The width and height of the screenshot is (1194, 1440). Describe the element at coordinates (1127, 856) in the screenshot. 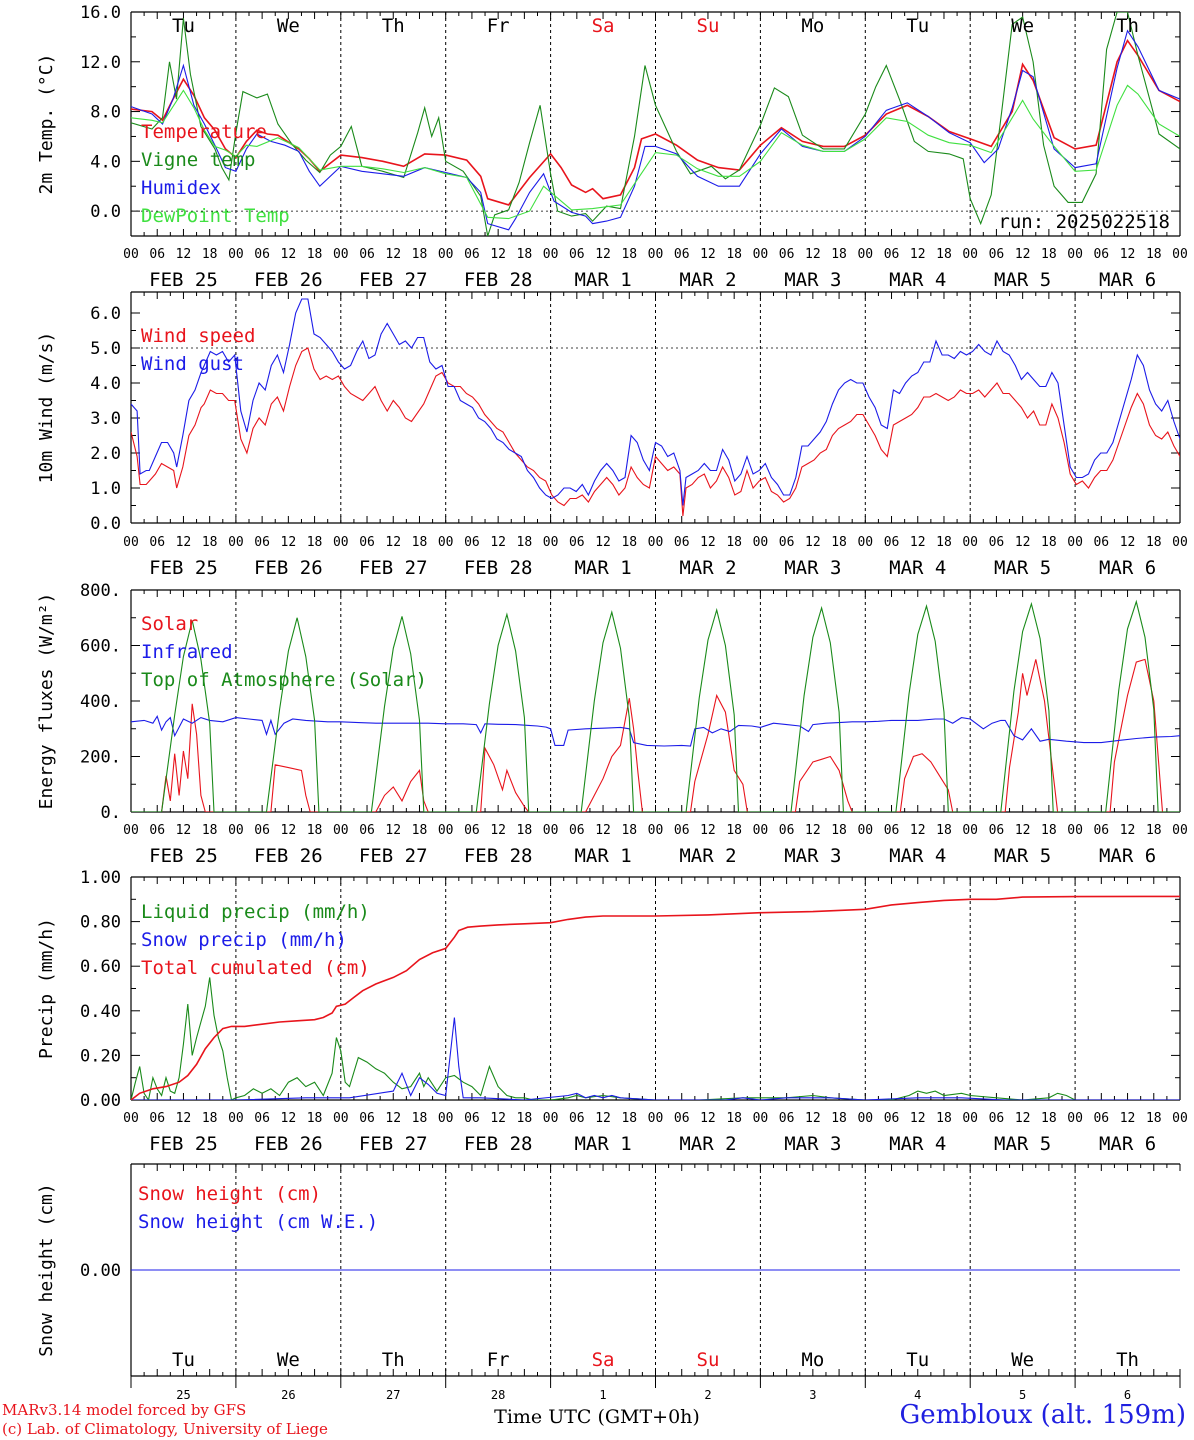

I see `x-date-label: MAR 6` at that location.